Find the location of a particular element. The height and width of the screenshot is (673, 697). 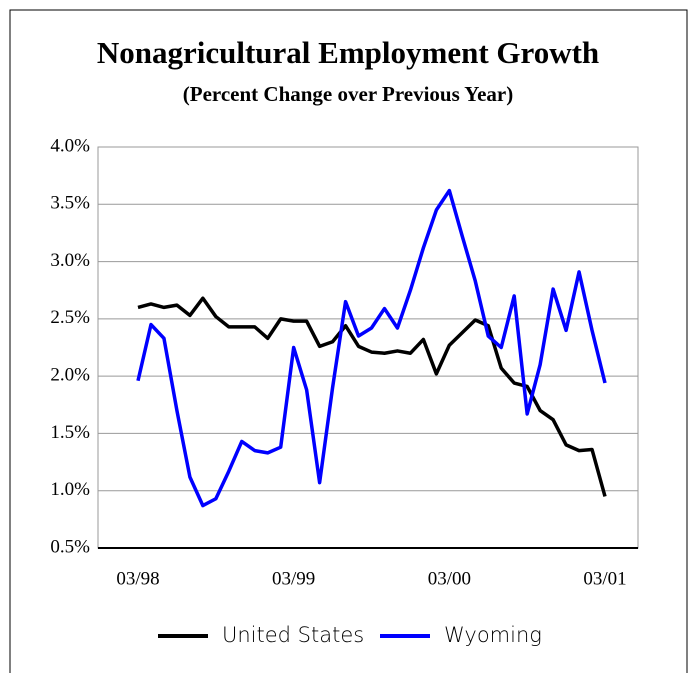

x-tick-label: 03/01 is located at coordinates (604, 578).